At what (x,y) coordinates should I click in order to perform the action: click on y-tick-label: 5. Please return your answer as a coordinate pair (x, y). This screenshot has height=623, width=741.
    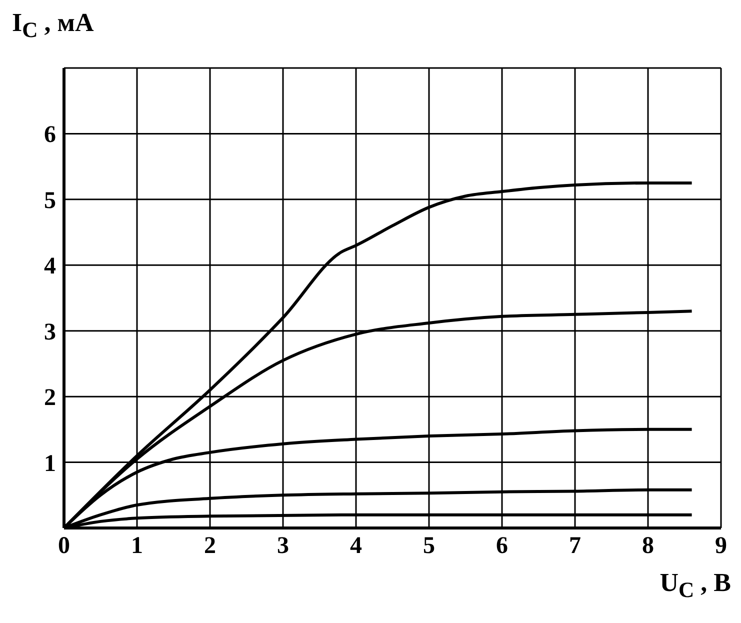
    Looking at the image, I should click on (50, 201).